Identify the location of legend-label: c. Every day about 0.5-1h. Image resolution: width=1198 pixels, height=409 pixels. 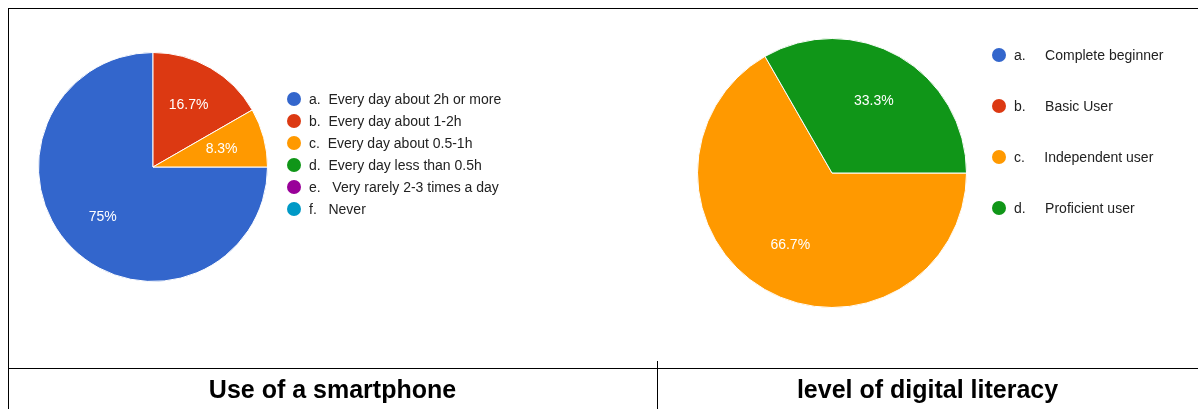
(391, 143).